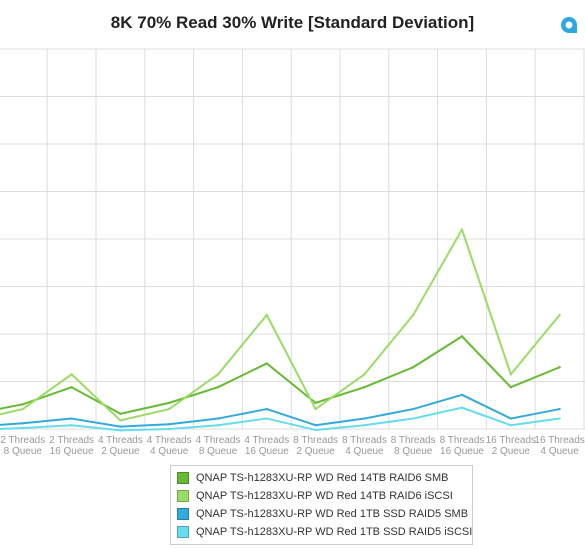 The height and width of the screenshot is (549, 585). Describe the element at coordinates (71, 446) in the screenshot. I see `x-tick-label: 2 Threads 16 Queue` at that location.